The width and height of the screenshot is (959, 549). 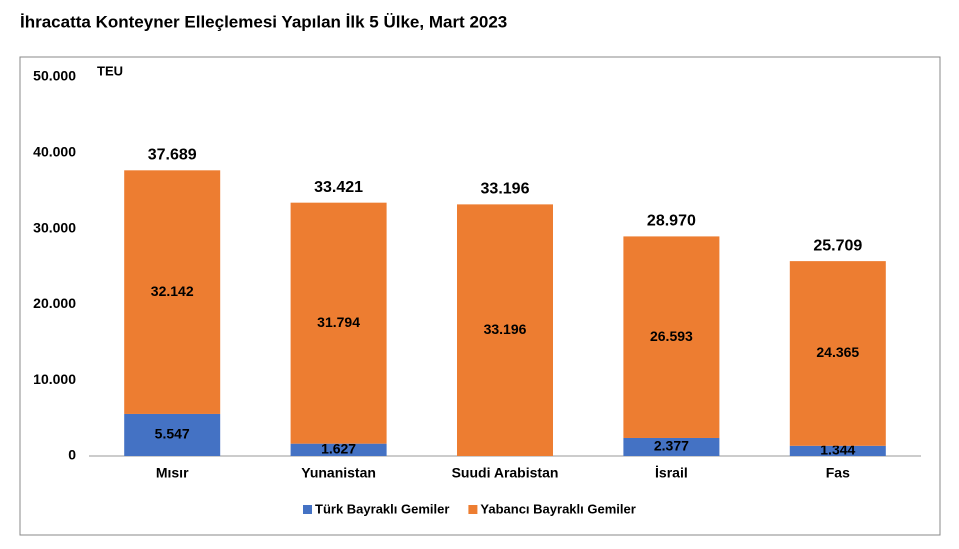 I want to click on data-label: 2.377, so click(x=671, y=446).